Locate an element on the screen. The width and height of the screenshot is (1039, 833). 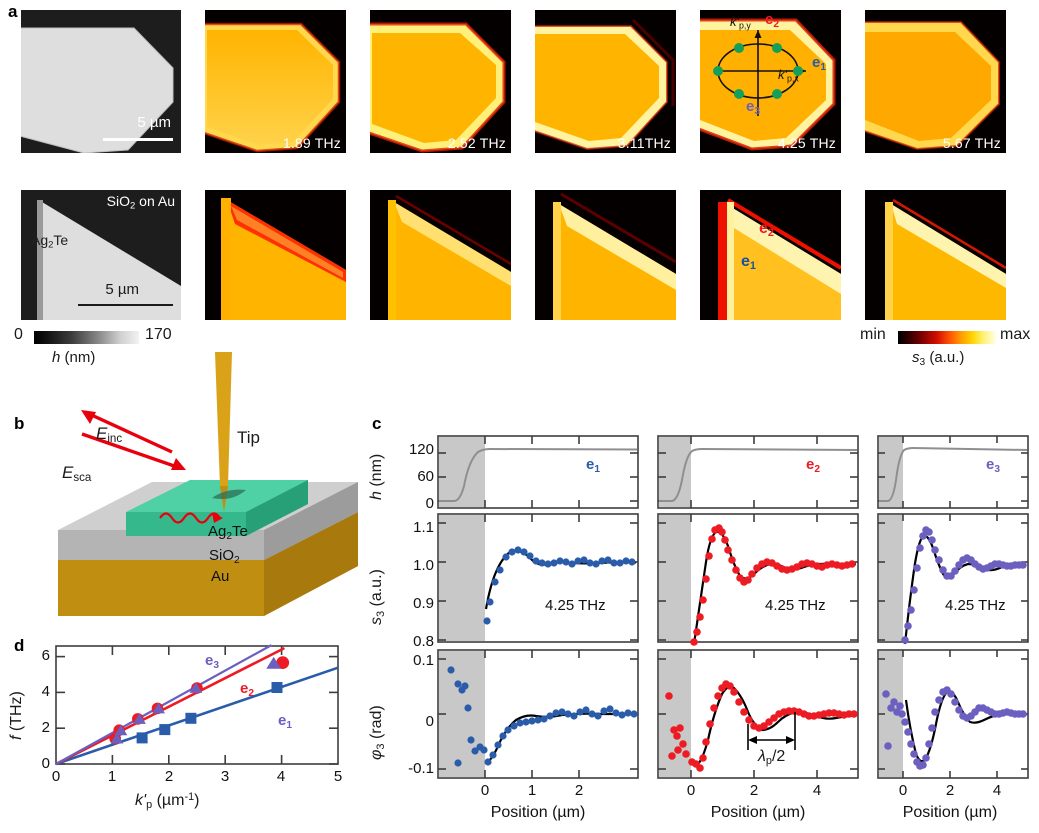
panel-c-phi3-ytick--0.1: -0.1 is located at coordinates (421, 768).